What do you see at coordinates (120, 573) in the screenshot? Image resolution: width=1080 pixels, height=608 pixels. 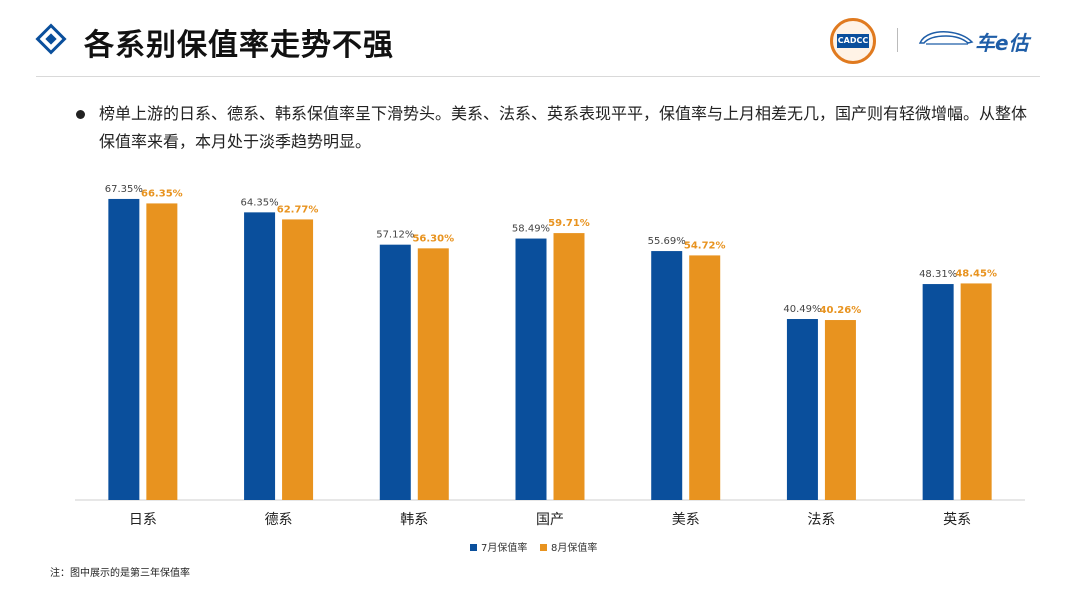 I see `footnote: 注：图中展示的是第三年保值率` at bounding box center [120, 573].